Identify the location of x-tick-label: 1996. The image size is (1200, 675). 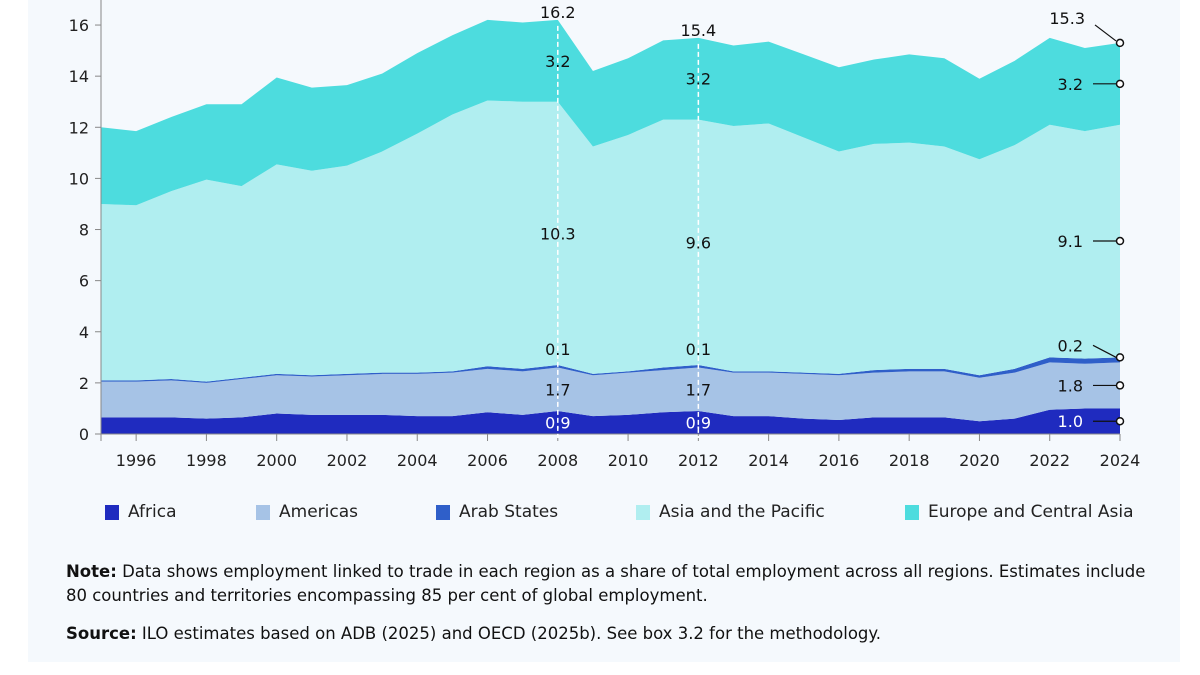
(136, 460).